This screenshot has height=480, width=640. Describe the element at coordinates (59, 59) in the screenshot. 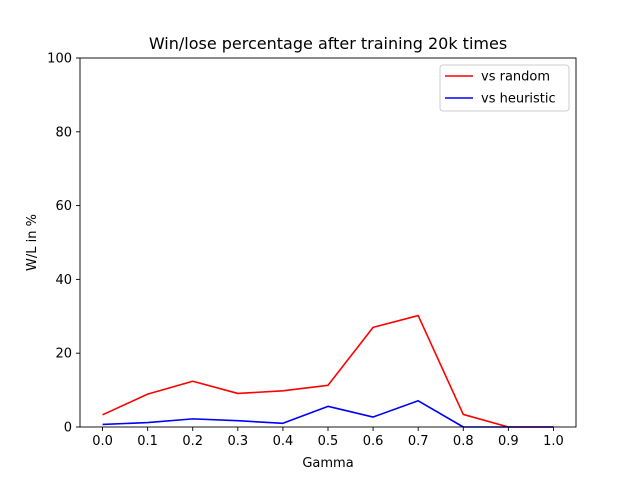

I see `y-tick-label: 100` at that location.